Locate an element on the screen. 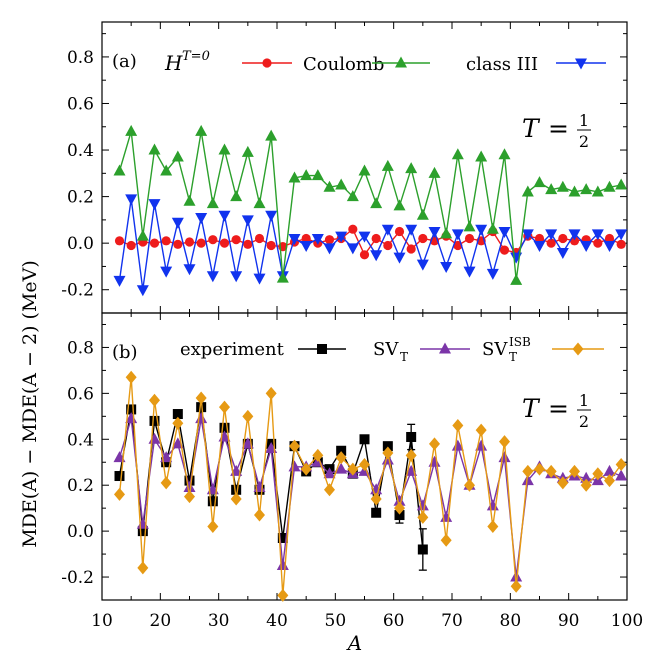 The height and width of the screenshot is (664, 664). x-tick-label: 20 is located at coordinates (161, 621).